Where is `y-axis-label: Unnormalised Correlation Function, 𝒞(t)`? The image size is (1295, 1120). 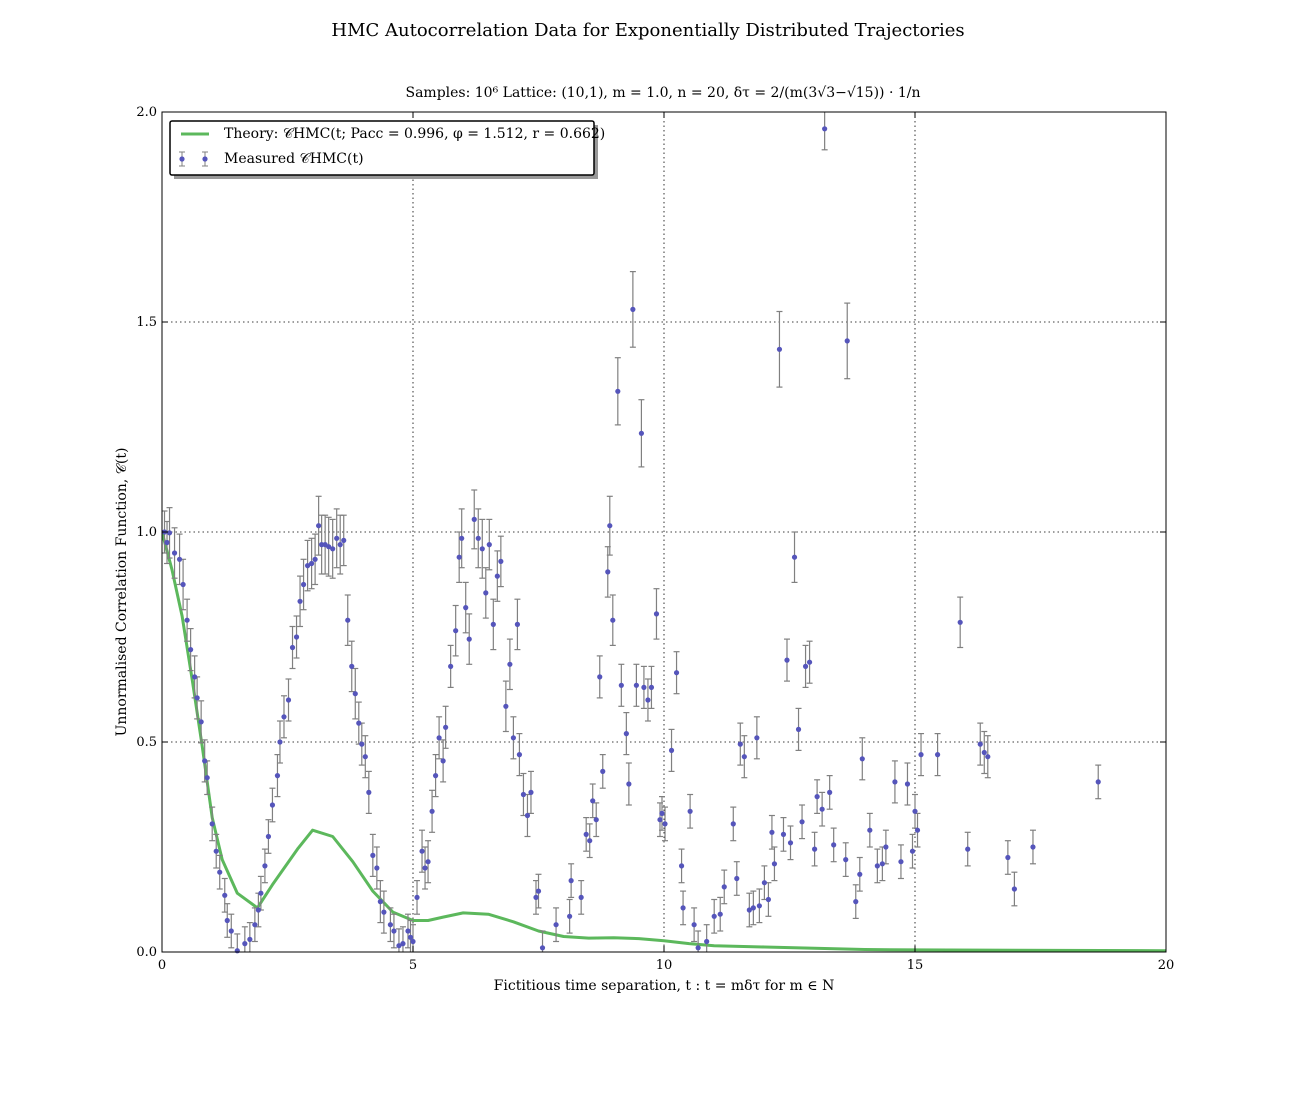 y-axis-label: Unnormalised Correlation Function, 𝒞(t) is located at coordinates (122, 592).